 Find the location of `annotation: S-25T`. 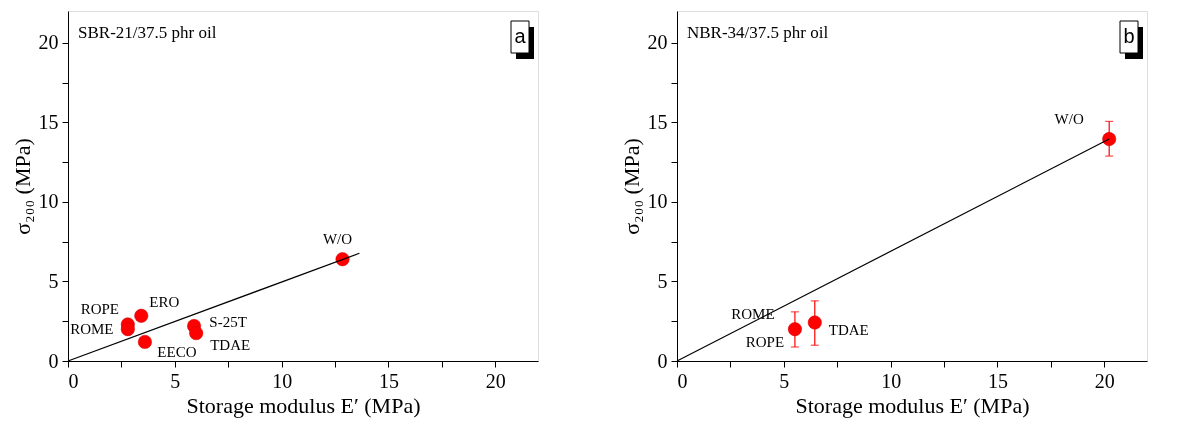

annotation: S-25T is located at coordinates (228, 322).